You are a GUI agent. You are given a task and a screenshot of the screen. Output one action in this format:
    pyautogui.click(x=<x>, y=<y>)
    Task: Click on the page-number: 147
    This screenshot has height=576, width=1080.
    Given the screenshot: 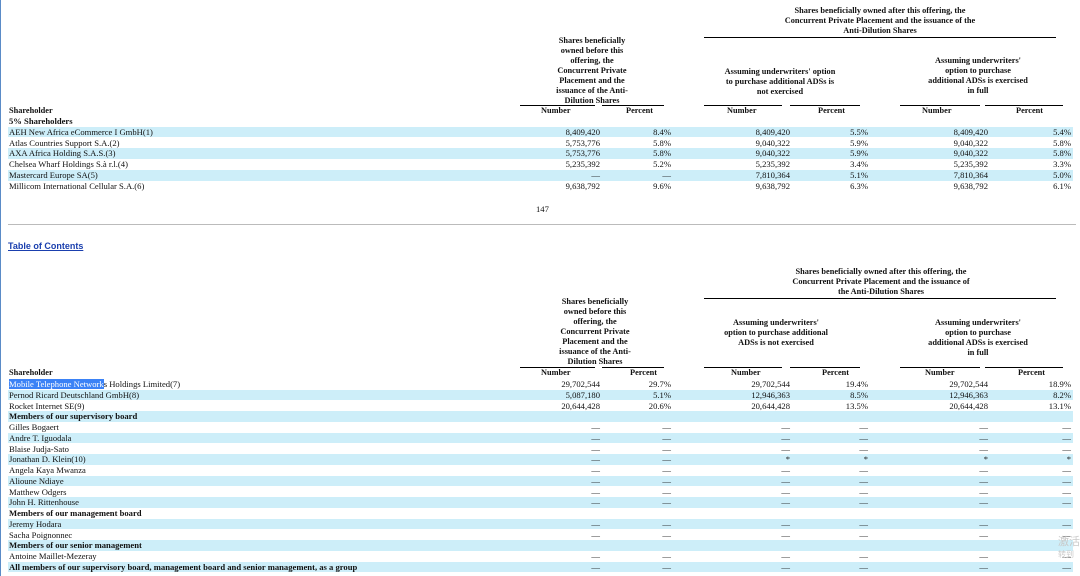 What is the action you would take?
    pyautogui.click(x=542, y=209)
    